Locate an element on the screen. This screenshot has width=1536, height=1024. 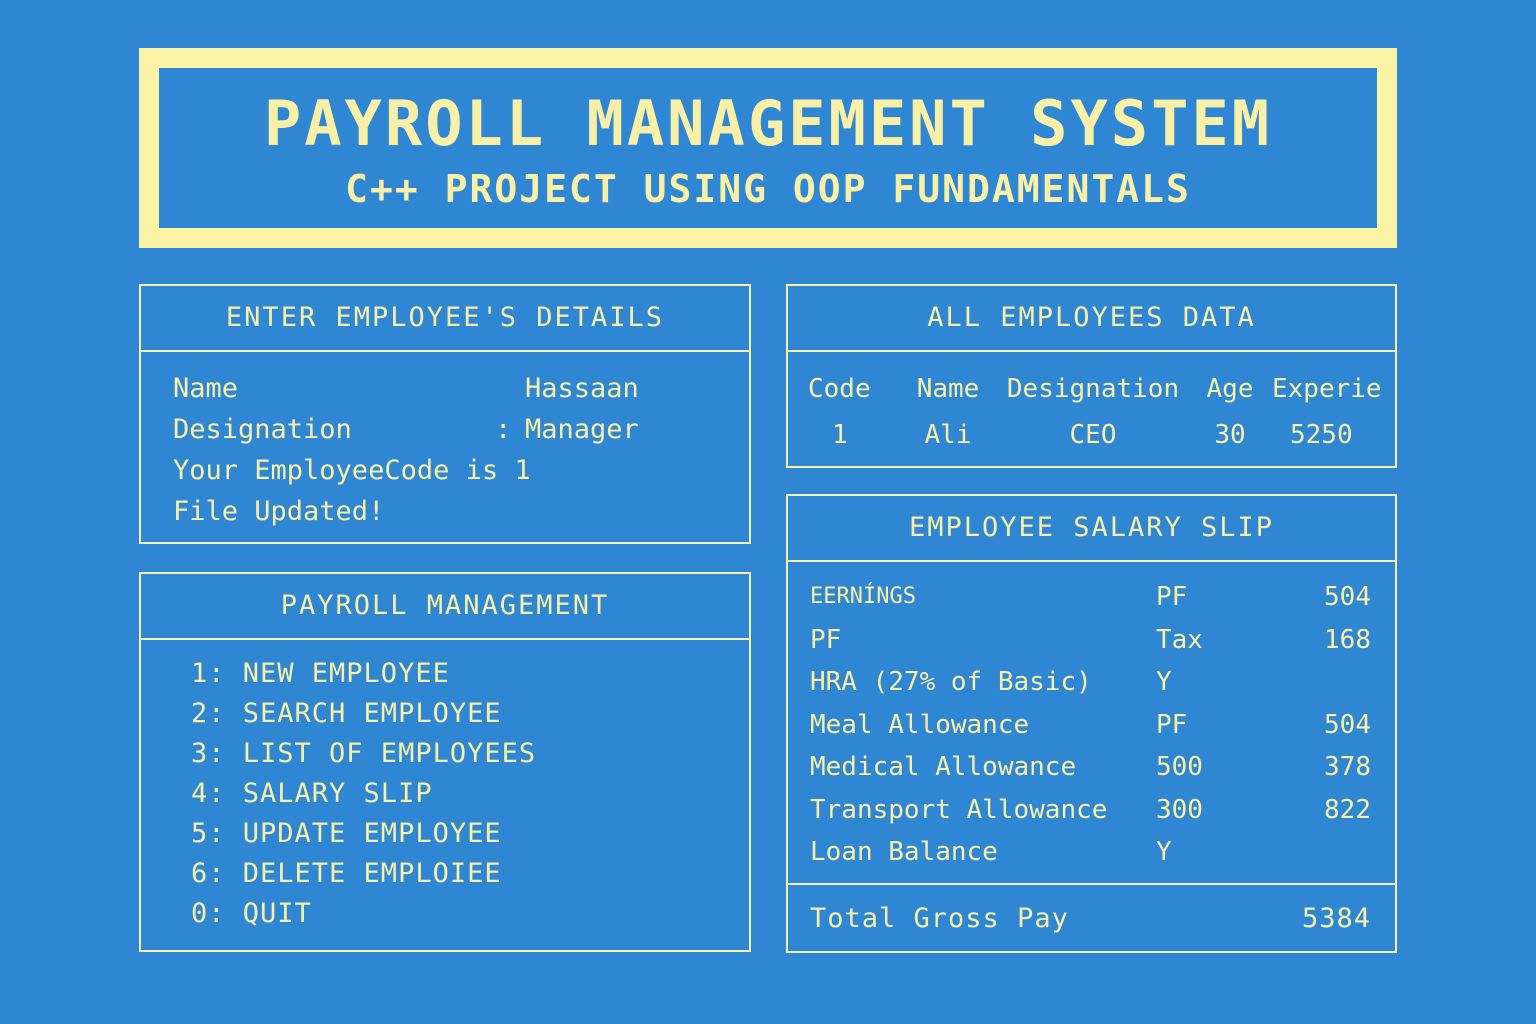
menu-item-salary-slip: 4: SALARY SLIP is located at coordinates (312, 793).